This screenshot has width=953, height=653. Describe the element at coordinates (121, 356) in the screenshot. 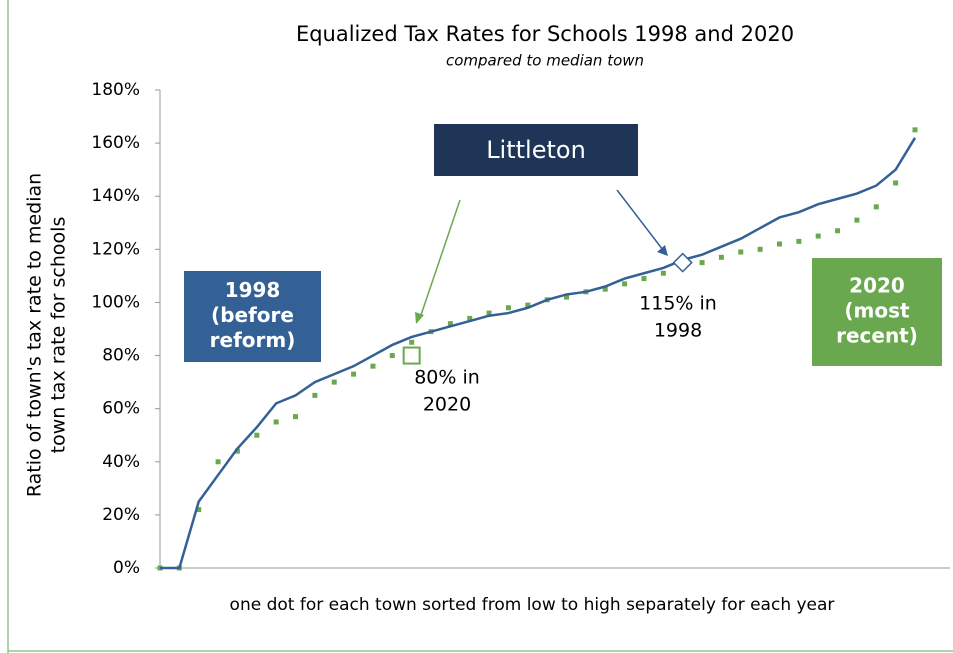

I see `y-tick-label: 80%` at that location.